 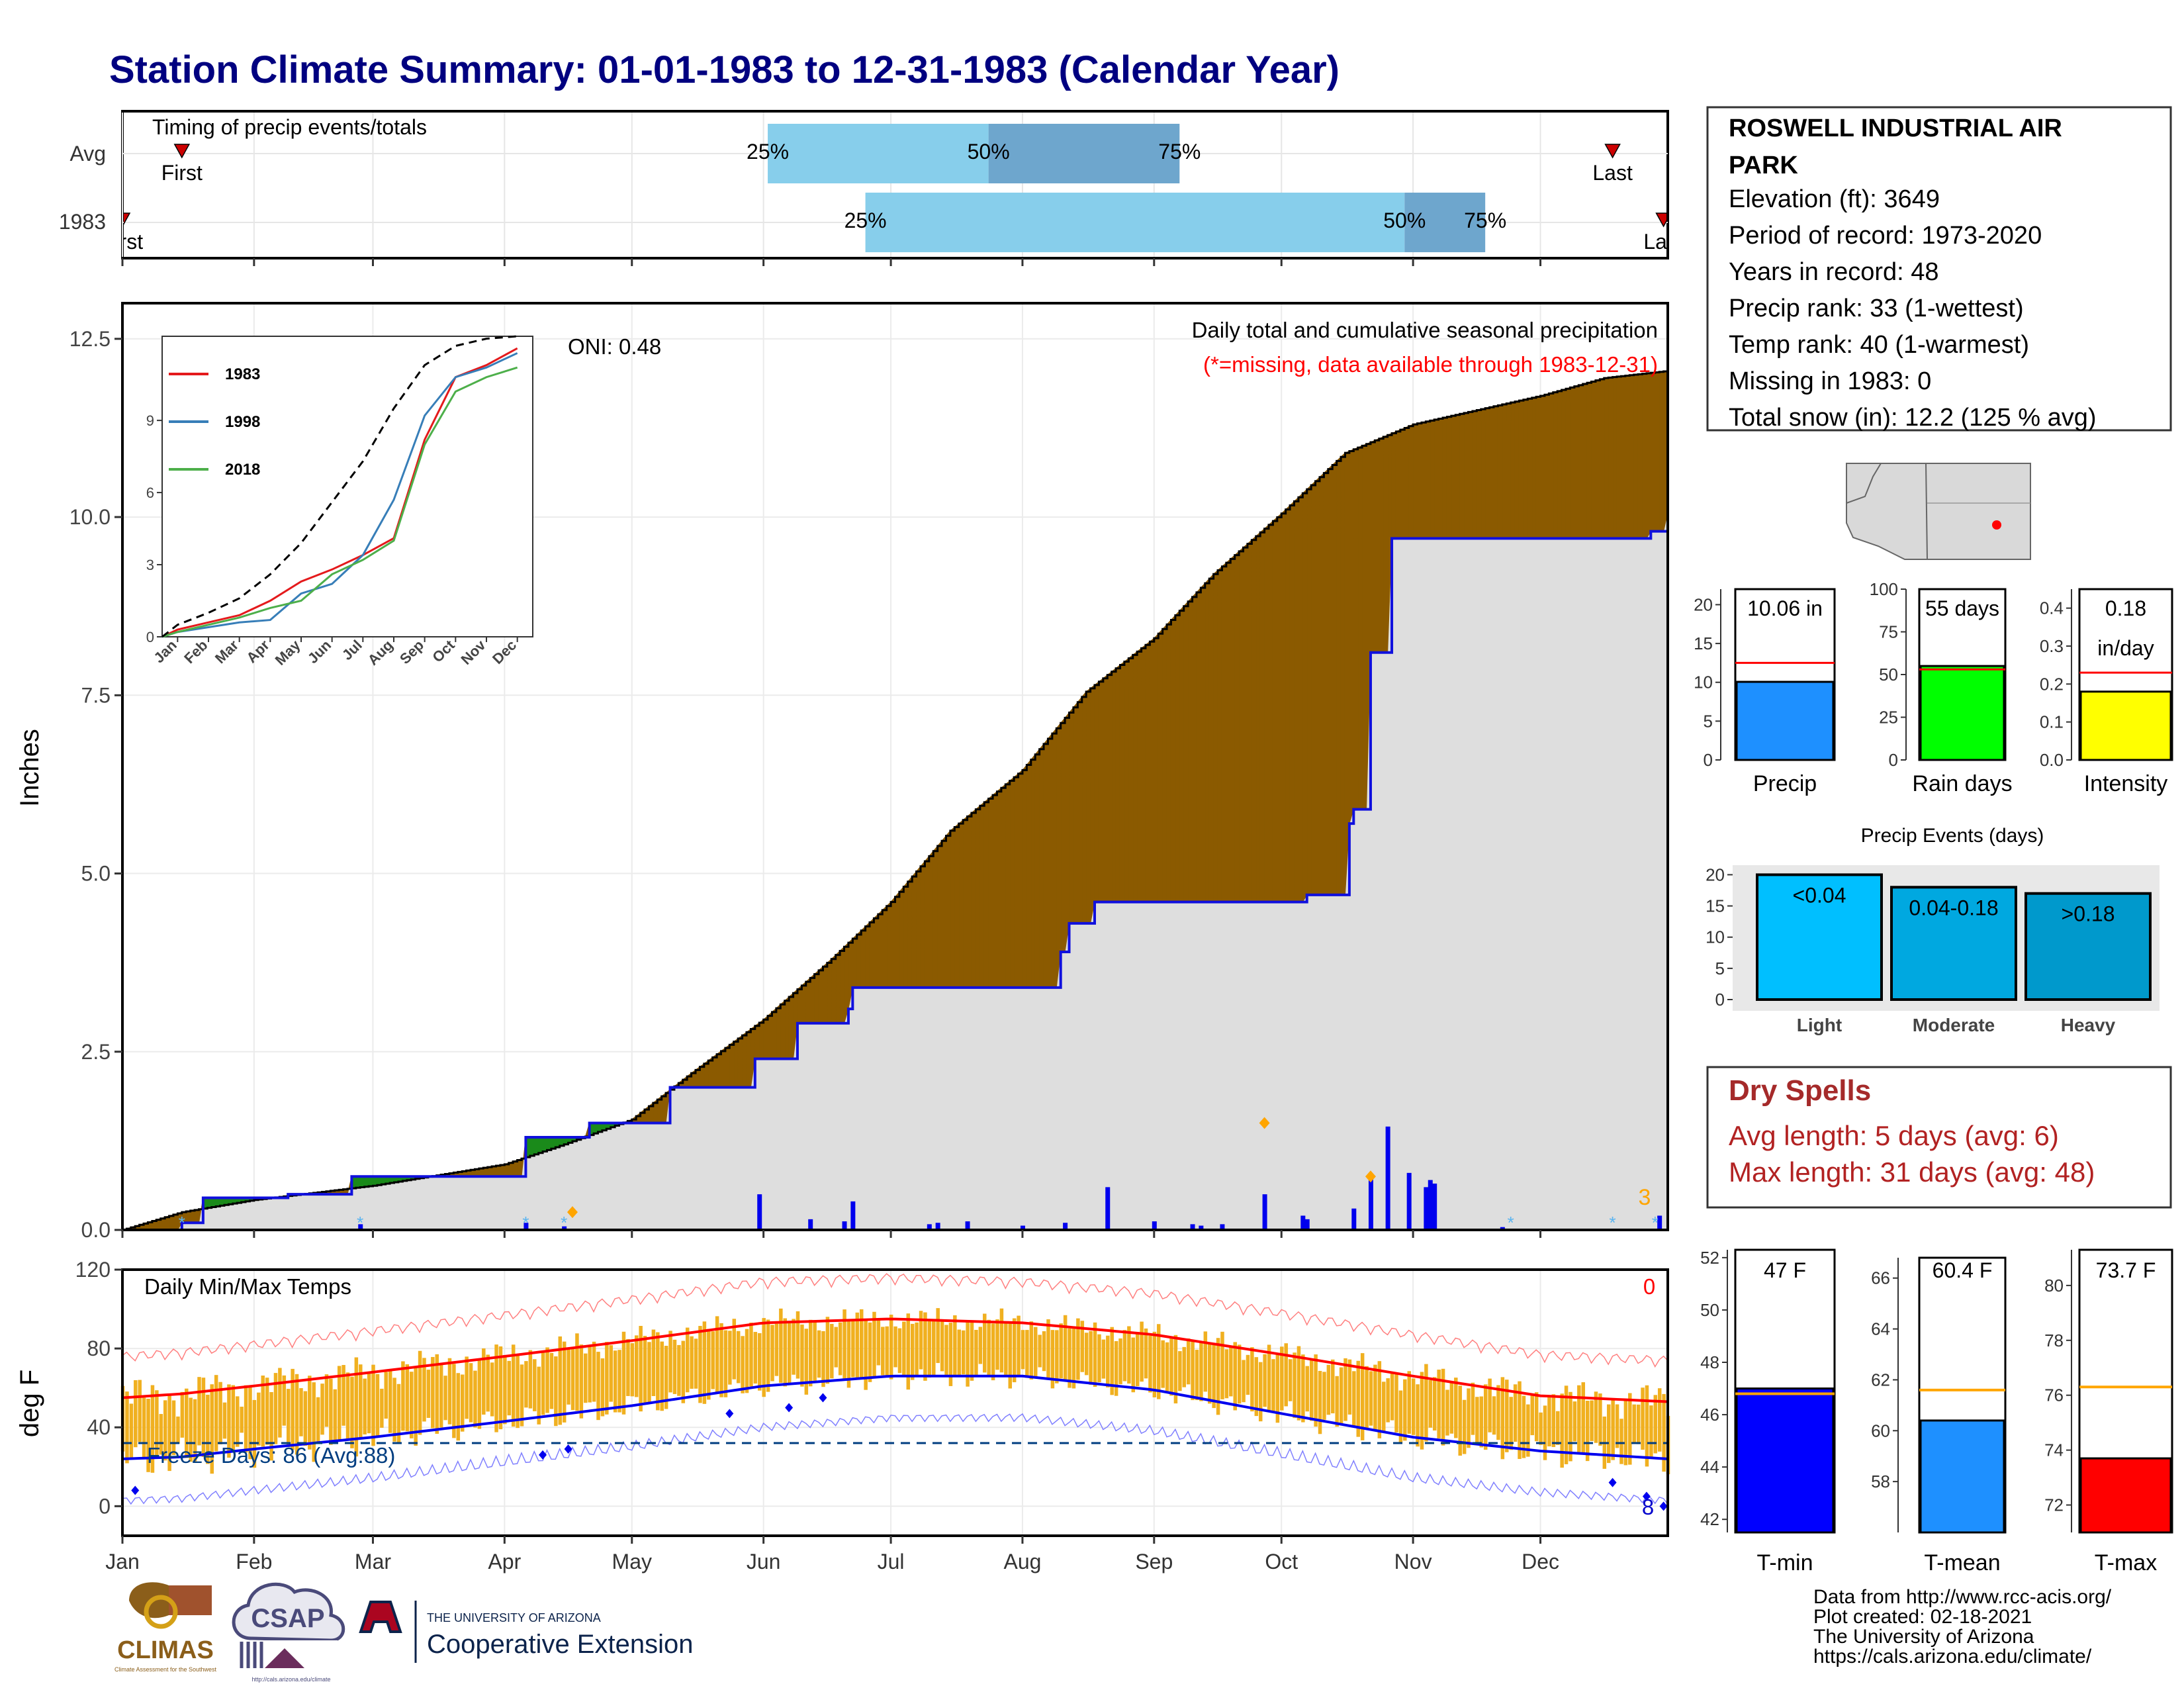 What do you see at coordinates (2054, 1285) in the screenshot?
I see `temp-stat-y-tick-label: 80` at bounding box center [2054, 1285].